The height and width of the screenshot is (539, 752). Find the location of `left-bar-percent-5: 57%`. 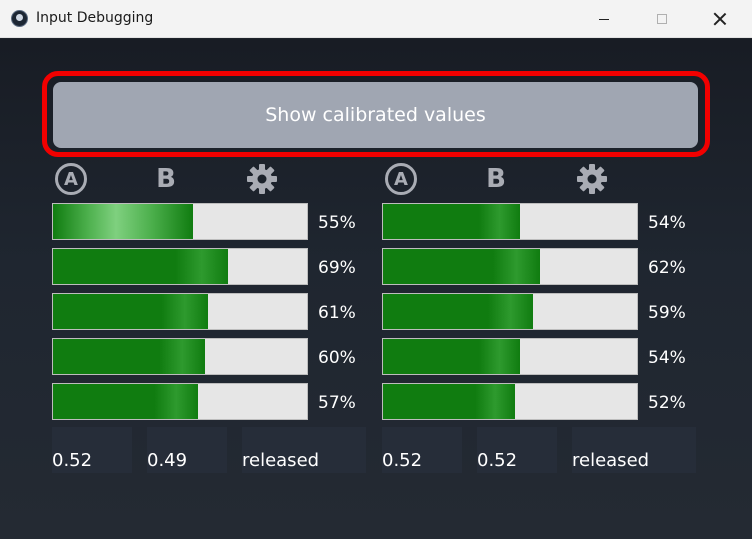

left-bar-percent-5: 57% is located at coordinates (337, 403).